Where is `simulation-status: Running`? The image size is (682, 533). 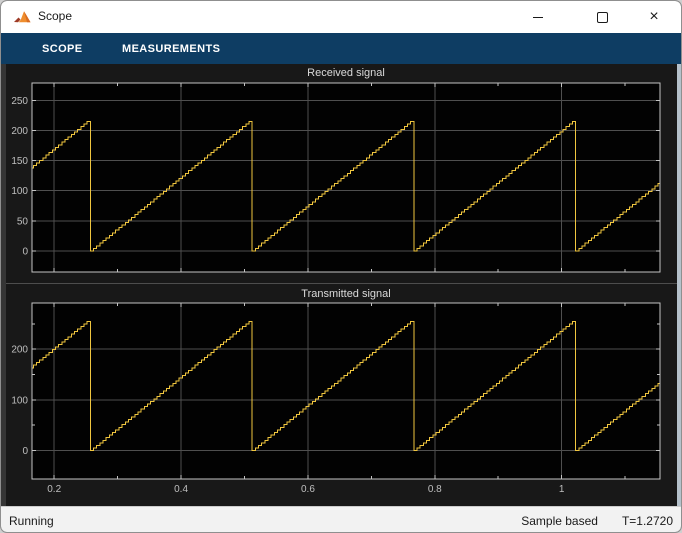
simulation-status: Running is located at coordinates (31, 520).